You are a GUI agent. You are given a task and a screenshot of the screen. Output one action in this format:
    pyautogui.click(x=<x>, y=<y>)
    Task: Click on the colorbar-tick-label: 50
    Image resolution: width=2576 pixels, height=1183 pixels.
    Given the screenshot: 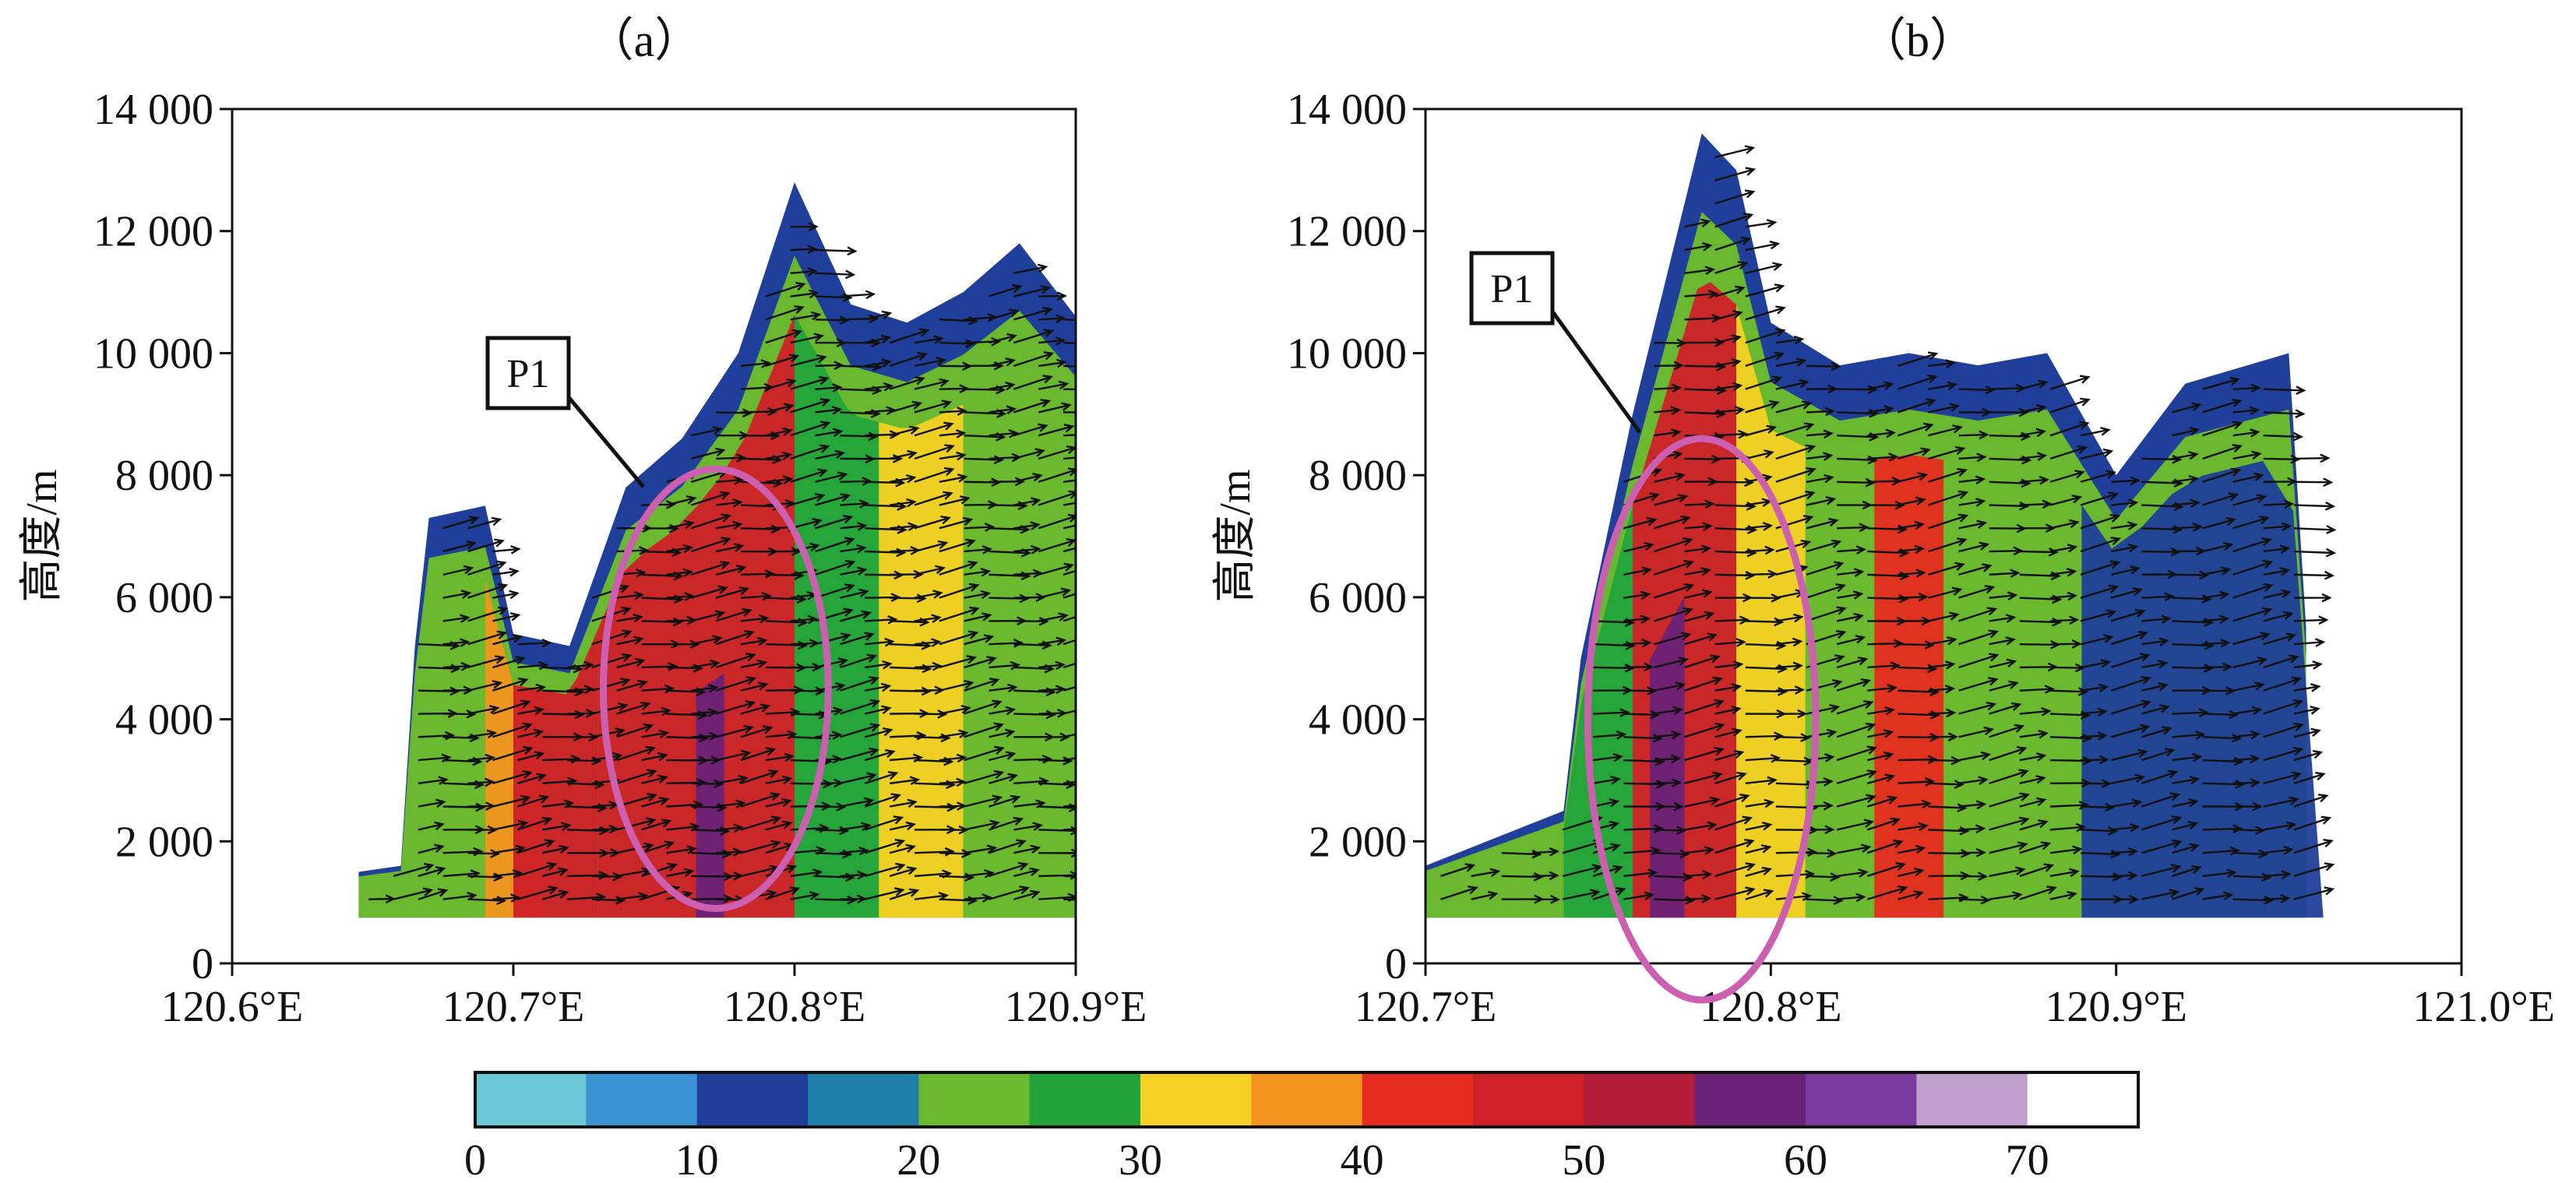 What is the action you would take?
    pyautogui.click(x=1583, y=1159)
    